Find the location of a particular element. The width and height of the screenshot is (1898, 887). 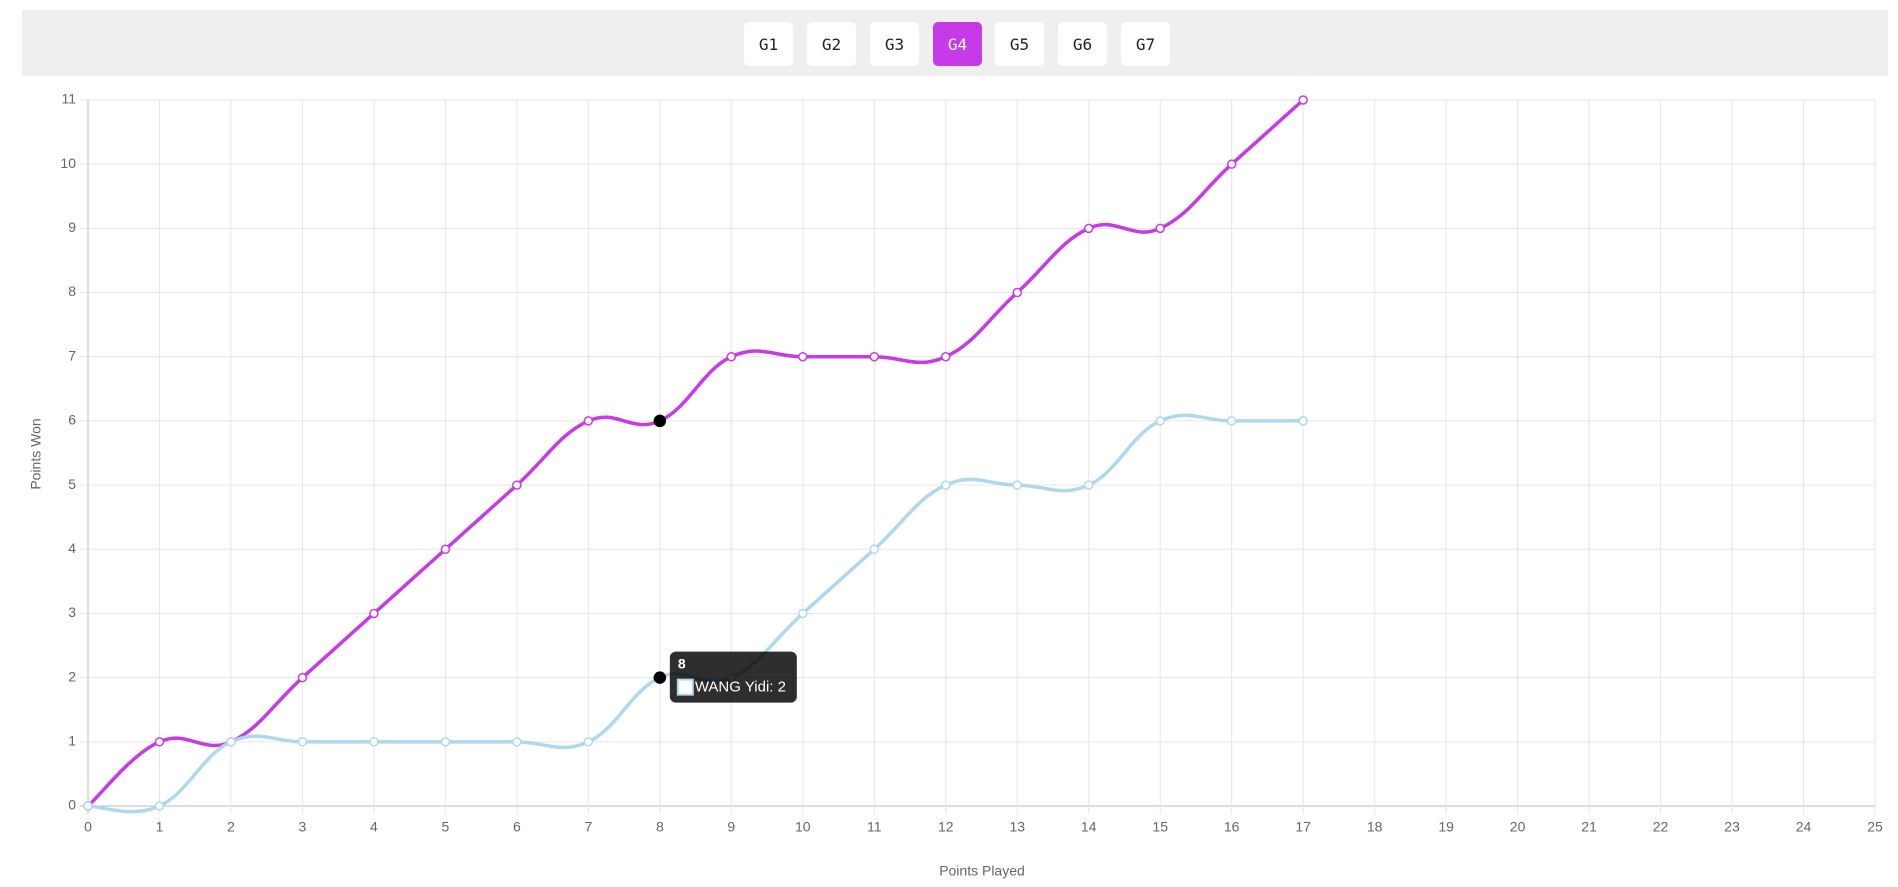

y-tick-label: 0 is located at coordinates (72, 805).